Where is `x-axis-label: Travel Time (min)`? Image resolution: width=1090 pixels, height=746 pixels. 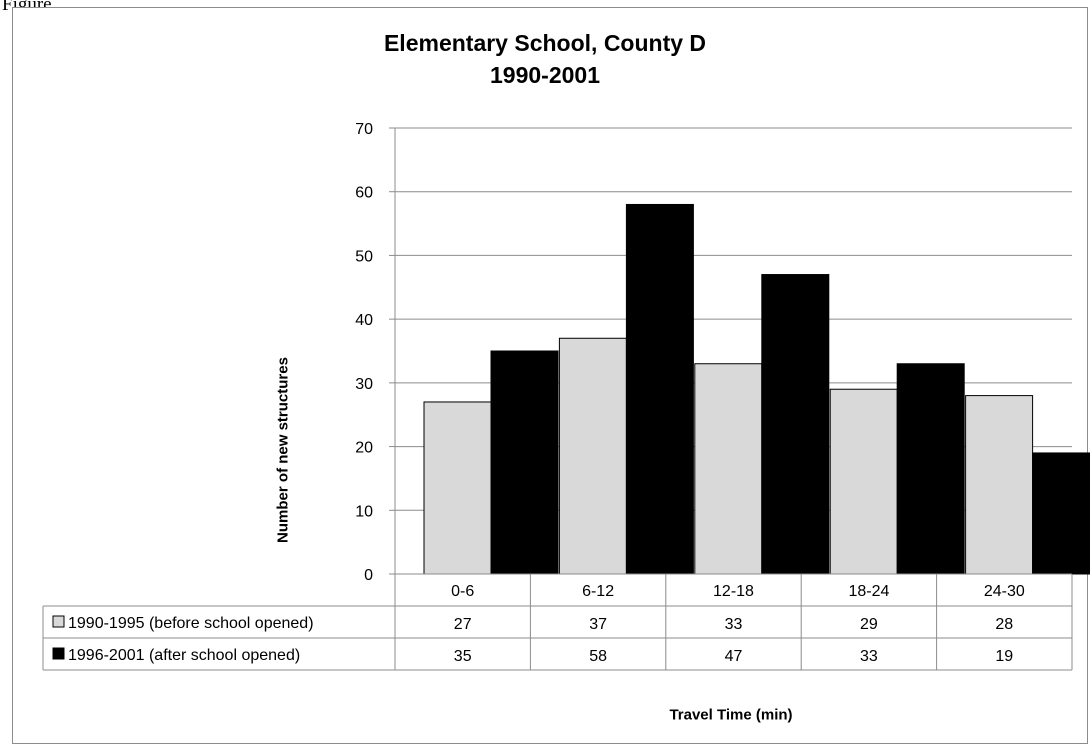
x-axis-label: Travel Time (min) is located at coordinates (731, 715).